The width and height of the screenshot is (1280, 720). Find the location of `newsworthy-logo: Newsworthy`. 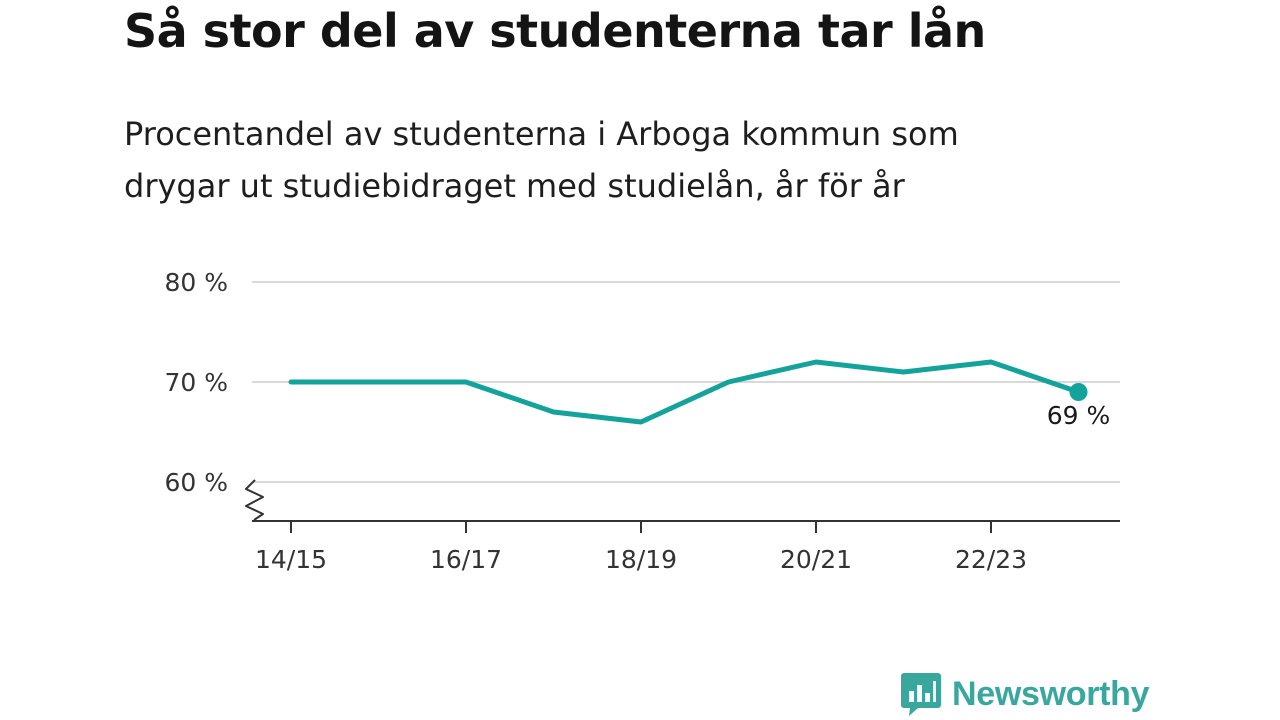

newsworthy-logo: Newsworthy is located at coordinates (1025, 694).